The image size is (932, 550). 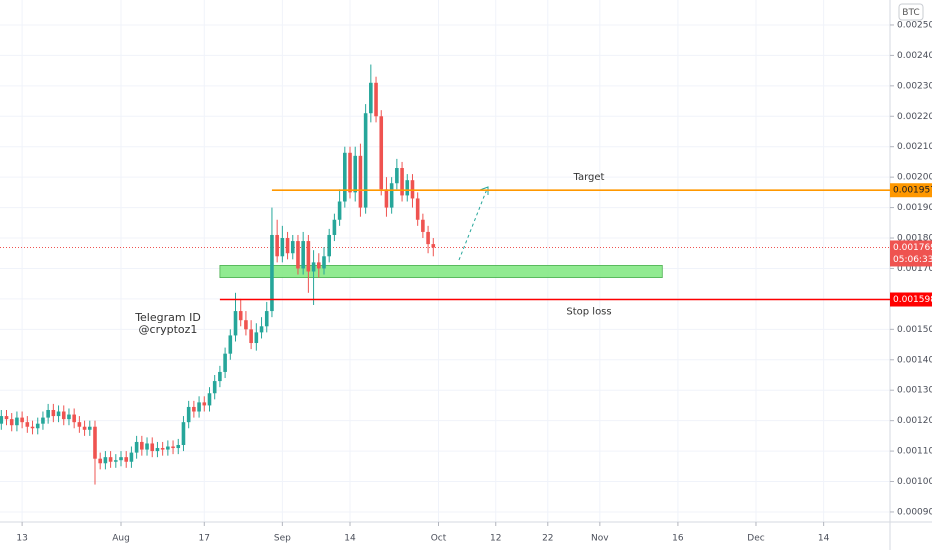 I want to click on x-tick-label: Dec, so click(x=755, y=539).